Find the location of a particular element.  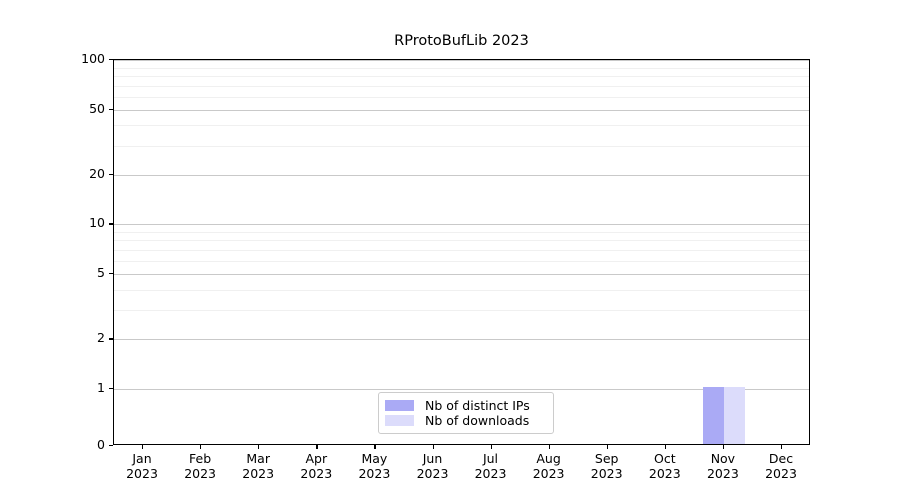

y-axis-labels: 0 1 2 5 10 20 50 100 is located at coordinates (76, 251).